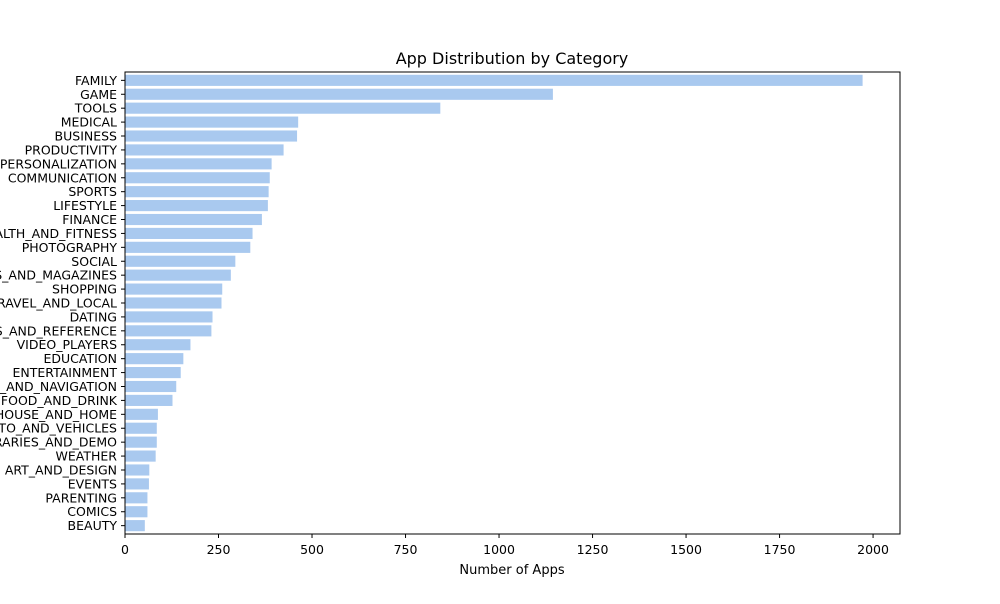  Describe the element at coordinates (406, 549) in the screenshot. I see `x-tick-label: 750` at that location.